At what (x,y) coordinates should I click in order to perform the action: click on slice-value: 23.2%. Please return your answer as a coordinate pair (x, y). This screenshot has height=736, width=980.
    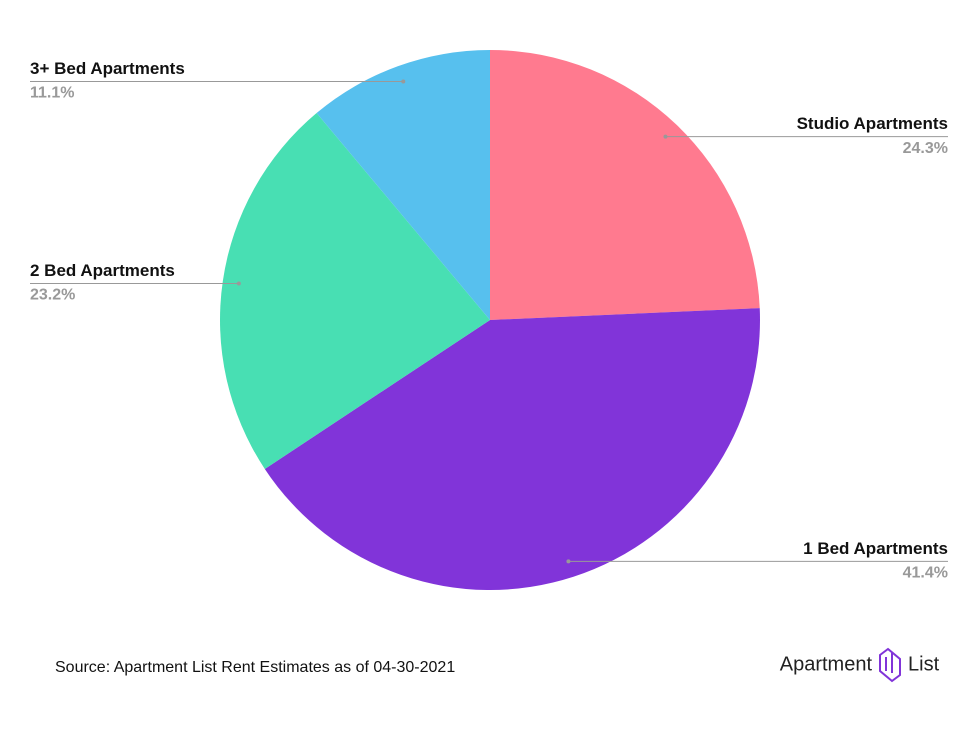
    Looking at the image, I should click on (52, 295).